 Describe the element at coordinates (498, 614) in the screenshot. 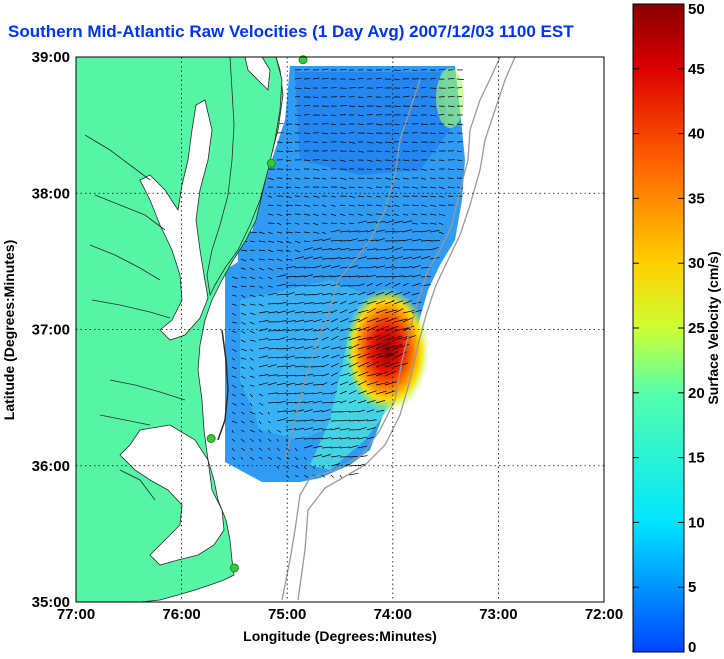

I see `x-tick-label: 73:00` at that location.